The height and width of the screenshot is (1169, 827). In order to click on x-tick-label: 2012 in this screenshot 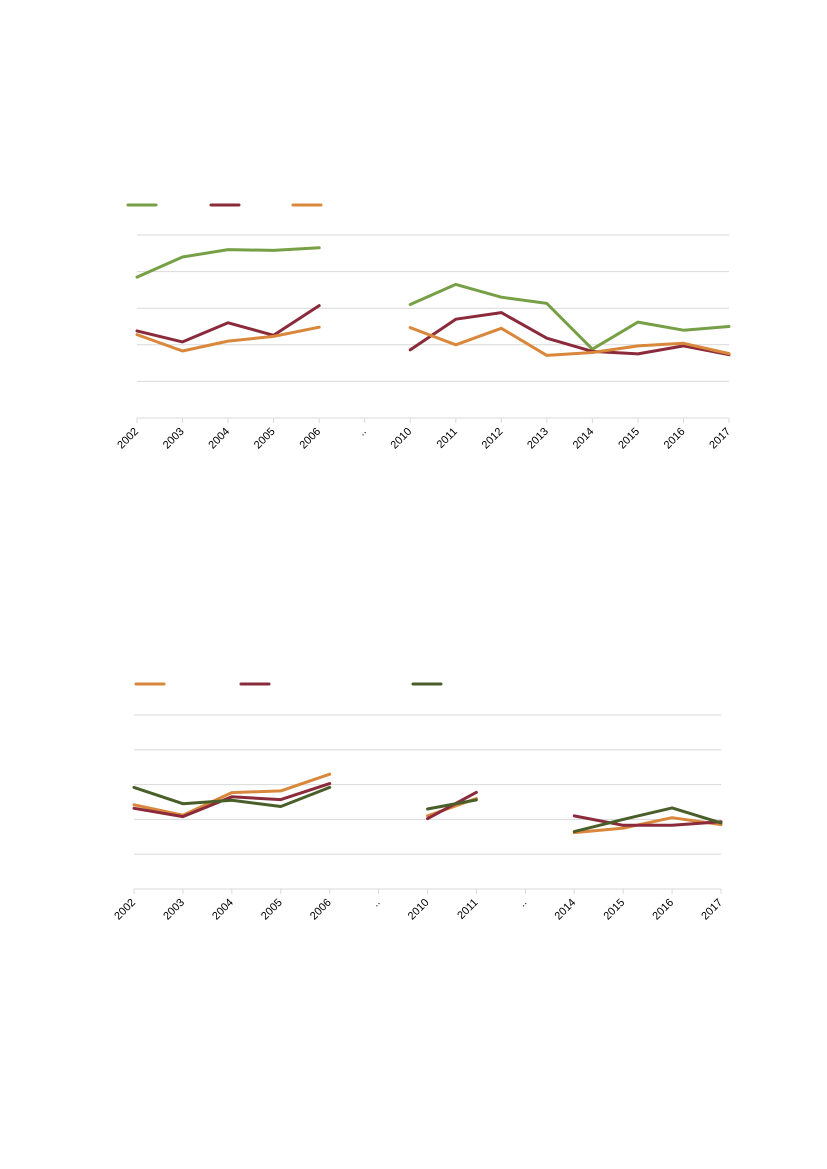, I will do `click(493, 439)`.